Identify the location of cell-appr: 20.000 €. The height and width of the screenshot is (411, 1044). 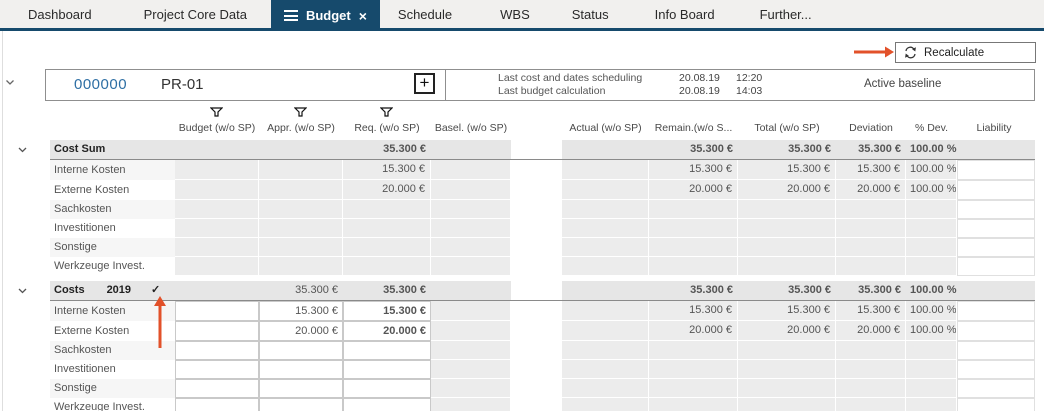
(301, 331).